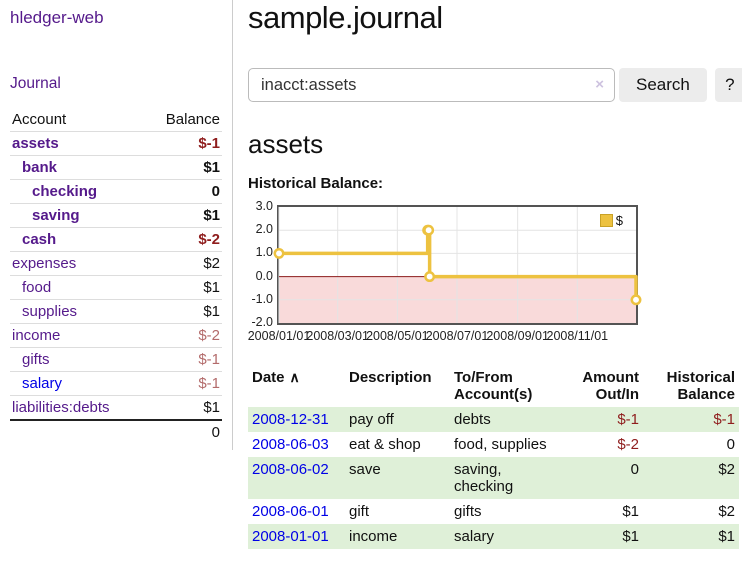 Image resolution: width=742 pixels, height=582 pixels. What do you see at coordinates (77, 359) in the screenshot?
I see `account-name-cell: gifts` at bounding box center [77, 359].